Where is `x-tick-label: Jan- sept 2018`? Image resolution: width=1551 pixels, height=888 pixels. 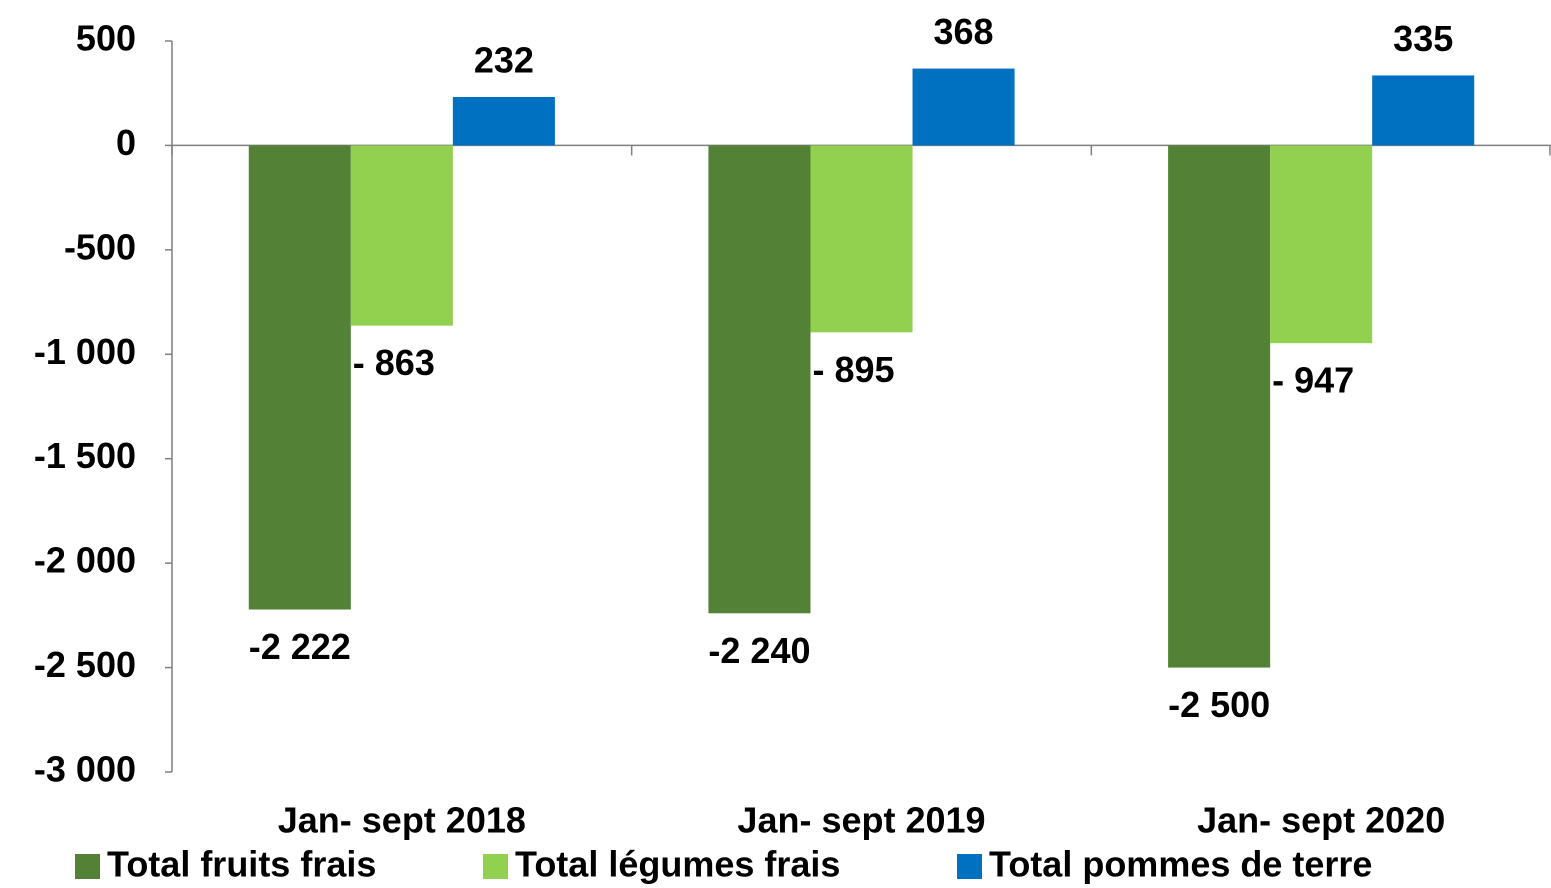
x-tick-label: Jan- sept 2018 is located at coordinates (402, 820).